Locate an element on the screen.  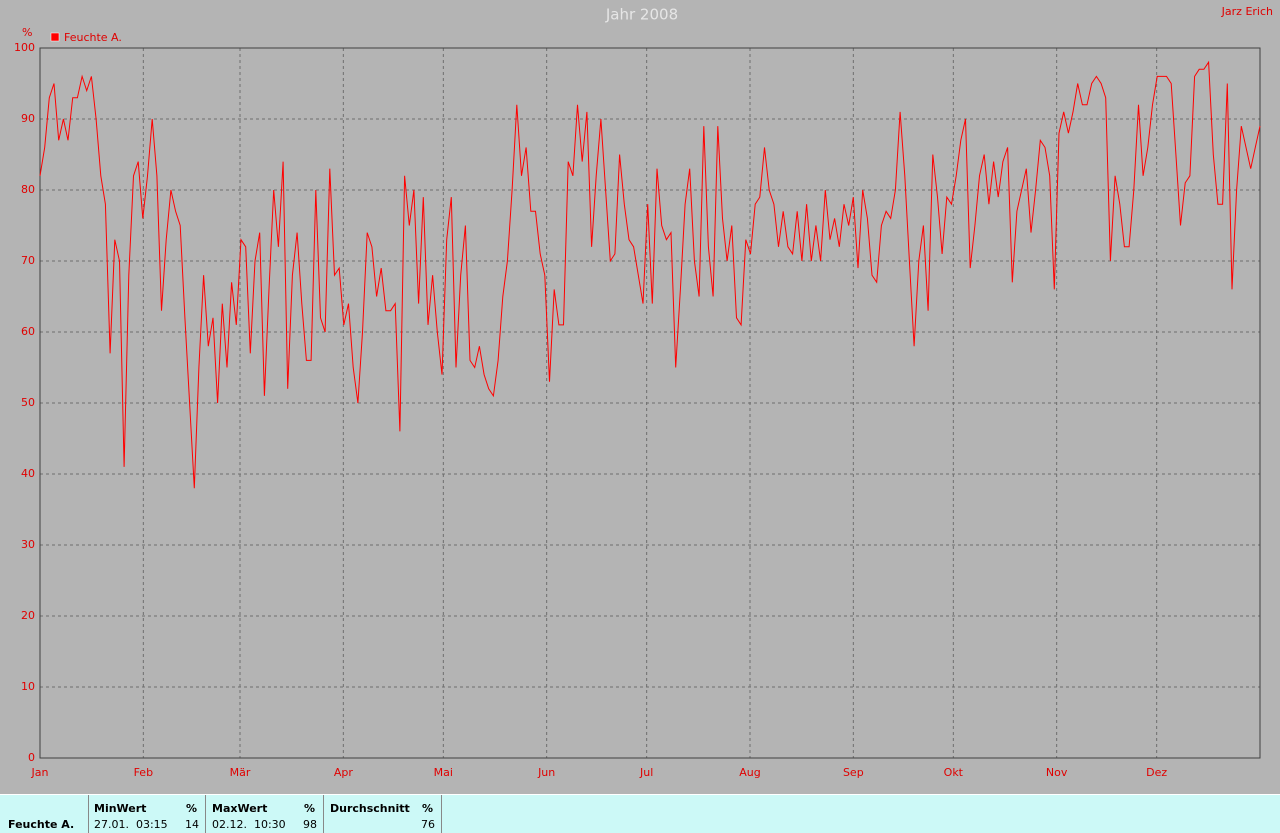
x-tick-label: Jun is located at coordinates (546, 772).